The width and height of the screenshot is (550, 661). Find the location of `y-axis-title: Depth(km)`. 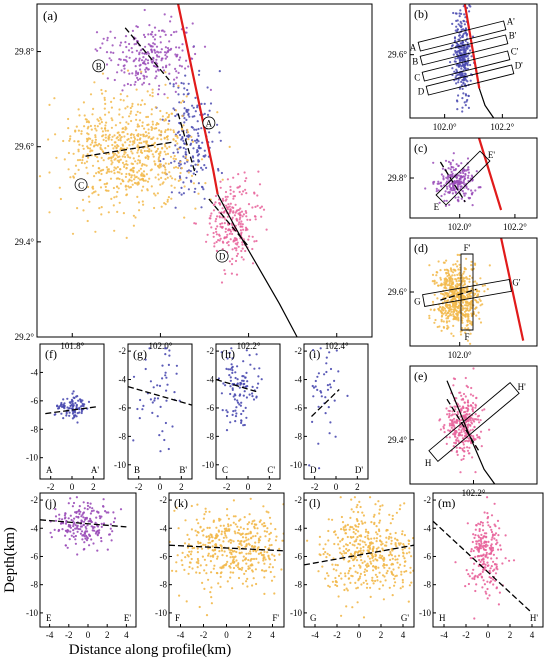

y-axis-title: Depth(km) is located at coordinates (10, 560).